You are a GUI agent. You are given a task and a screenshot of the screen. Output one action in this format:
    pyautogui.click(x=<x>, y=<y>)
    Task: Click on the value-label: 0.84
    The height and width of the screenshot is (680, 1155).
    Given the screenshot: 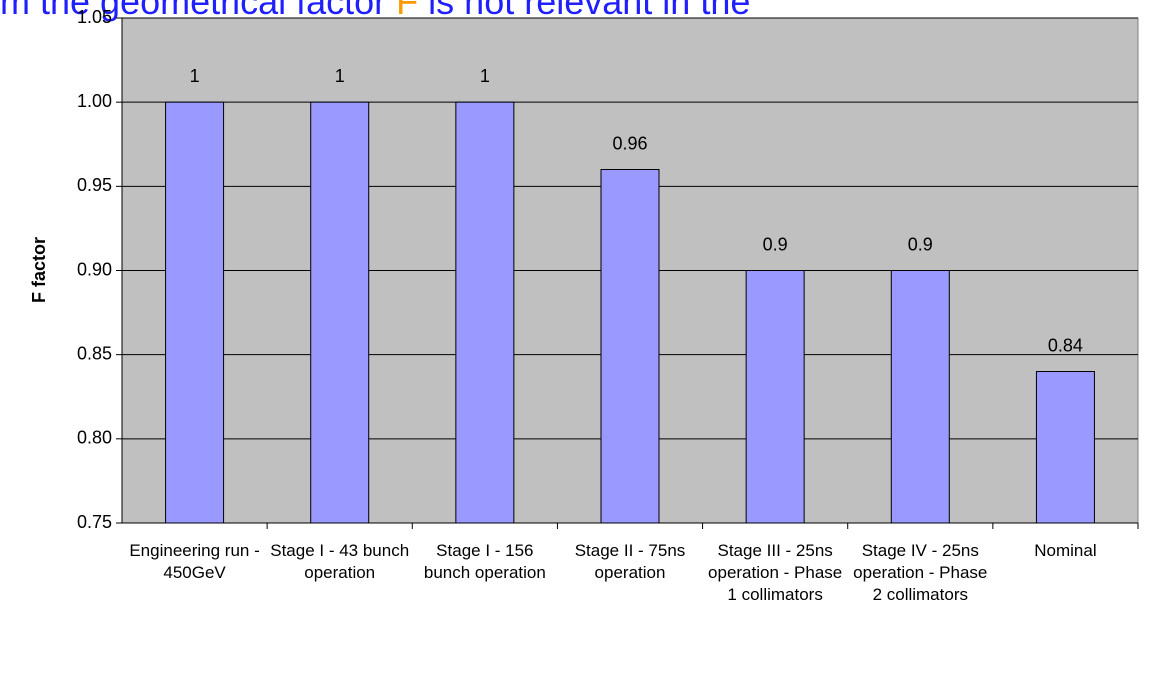 What is the action you would take?
    pyautogui.click(x=1065, y=345)
    